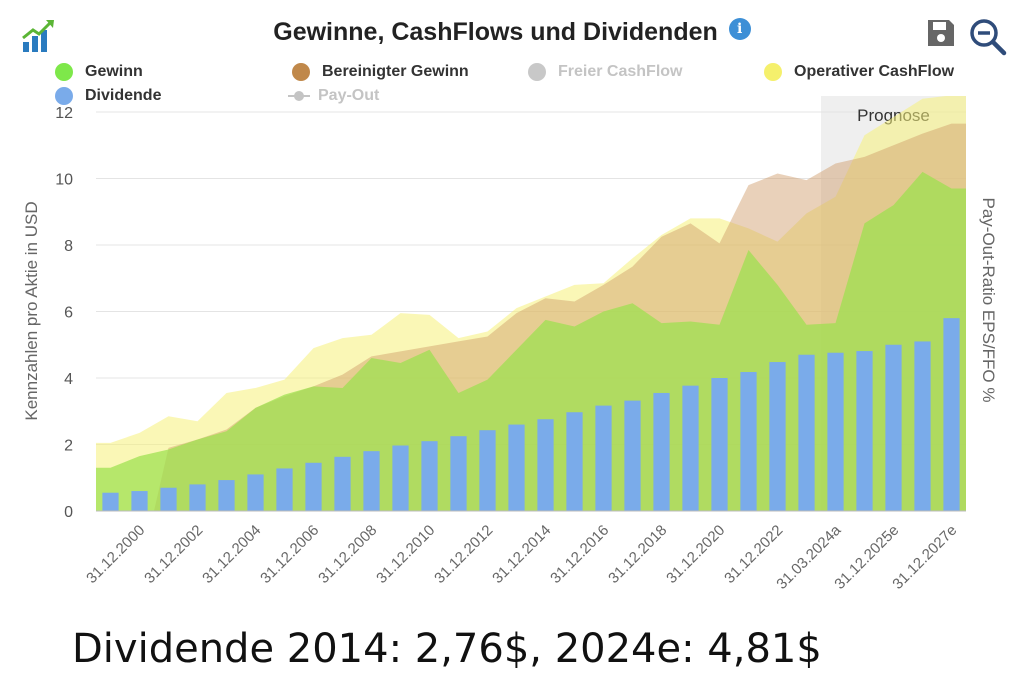  What do you see at coordinates (64, 180) in the screenshot?
I see `y-tick-label: 10` at bounding box center [64, 180].